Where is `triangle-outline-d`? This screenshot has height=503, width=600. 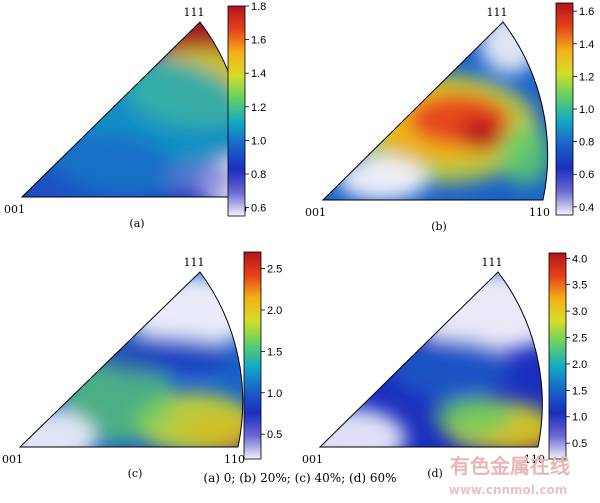
triangle-outline-d is located at coordinates (430, 359).